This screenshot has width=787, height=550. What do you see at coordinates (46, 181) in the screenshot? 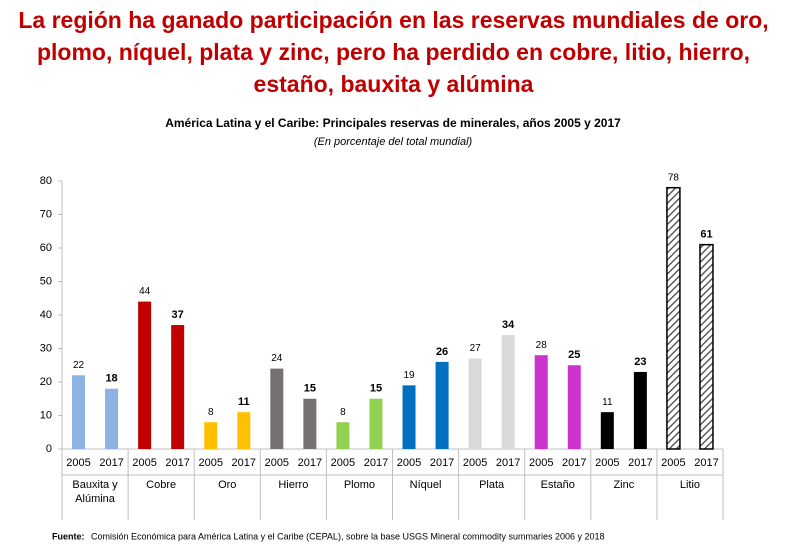
I see `y-tick-label: 80` at bounding box center [46, 181].